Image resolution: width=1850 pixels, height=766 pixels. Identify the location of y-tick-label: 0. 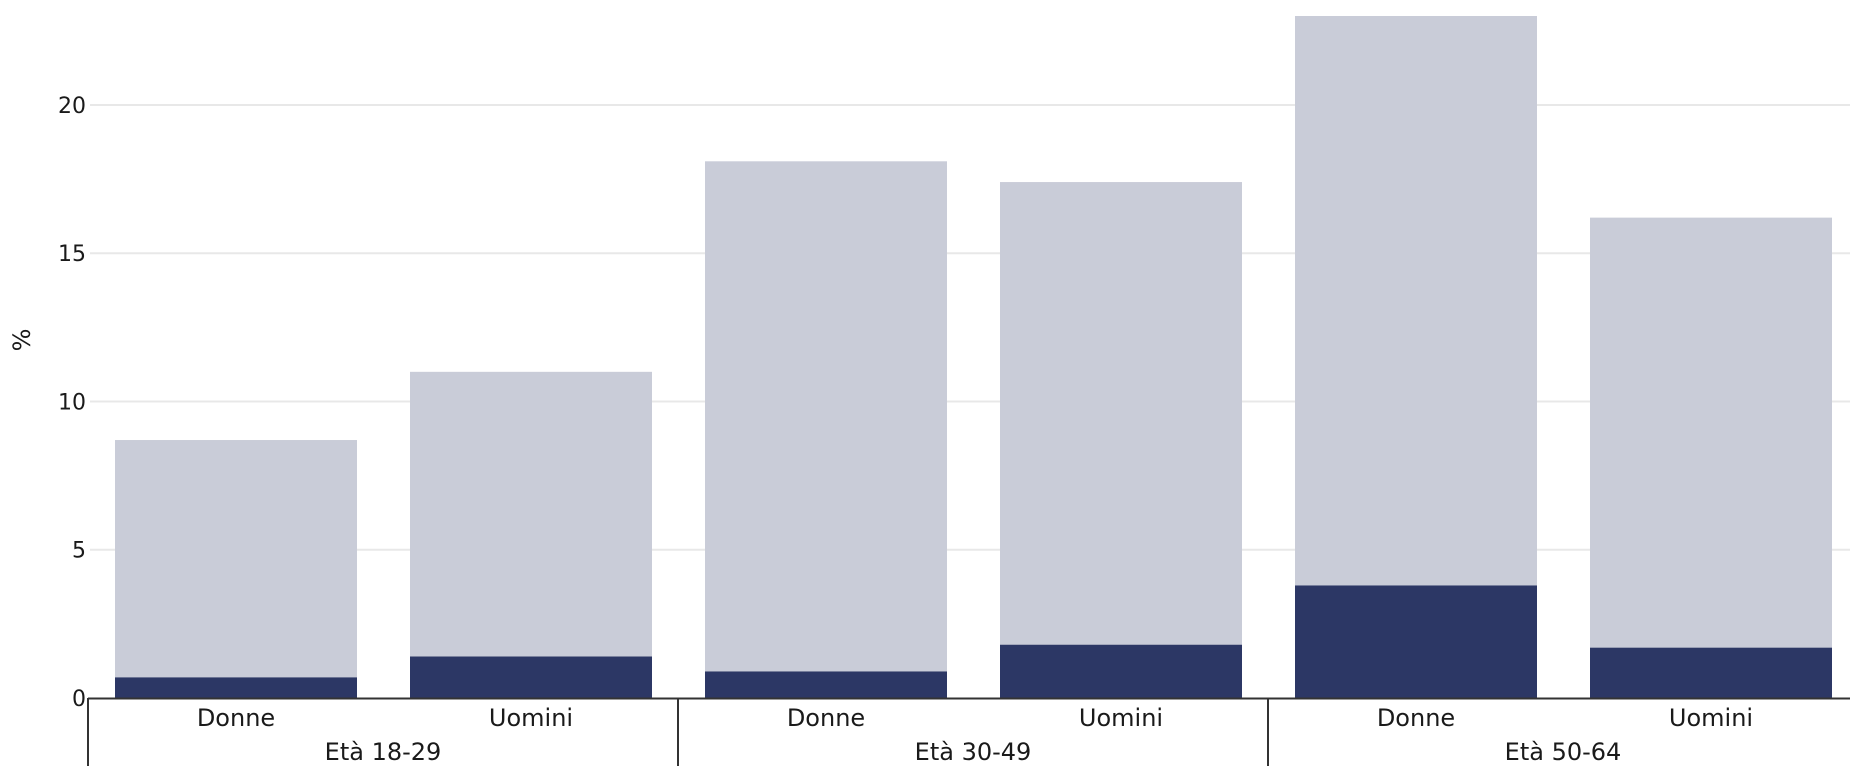
(79, 699).